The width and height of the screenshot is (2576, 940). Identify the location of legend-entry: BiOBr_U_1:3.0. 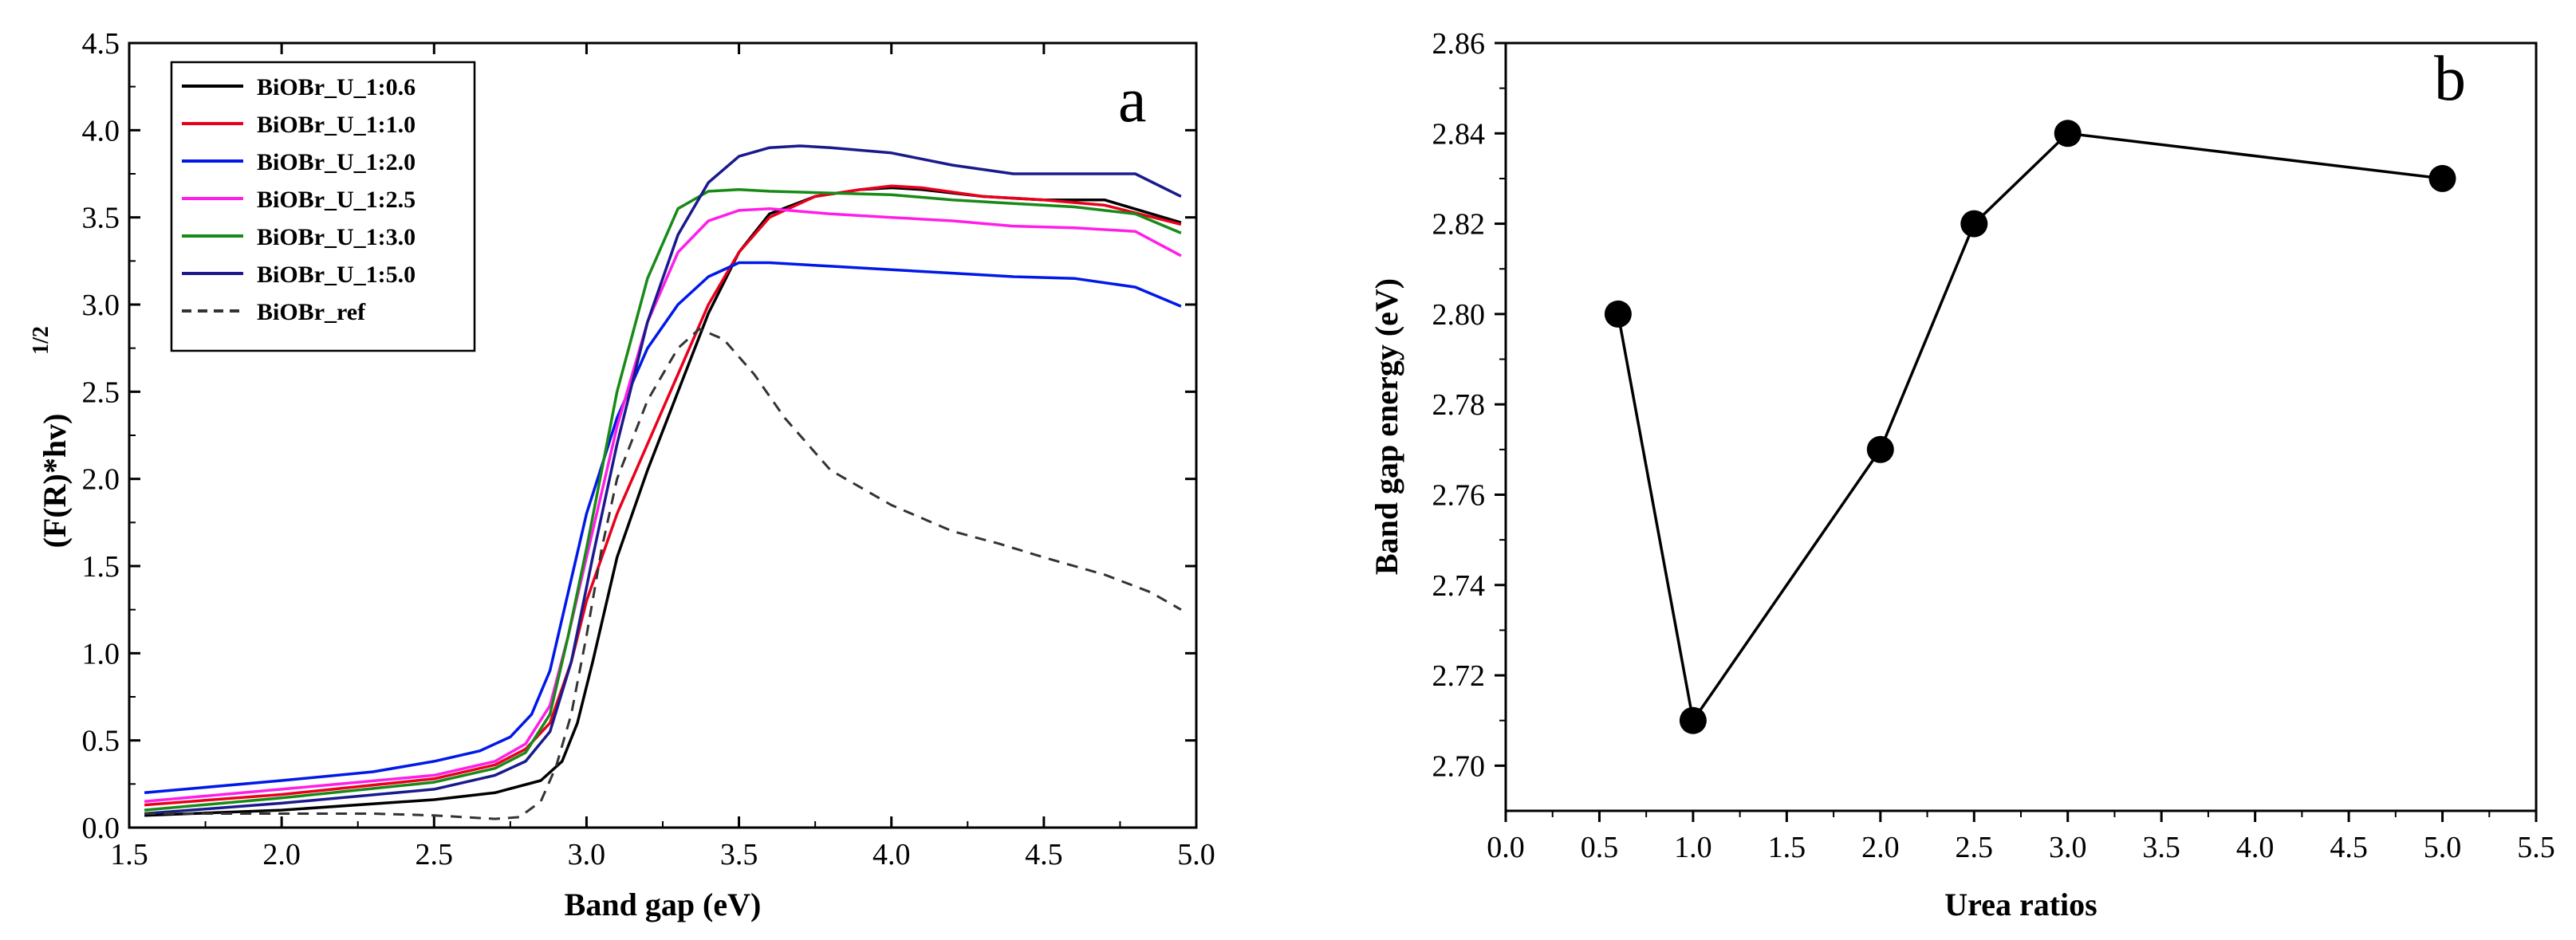
(336, 237).